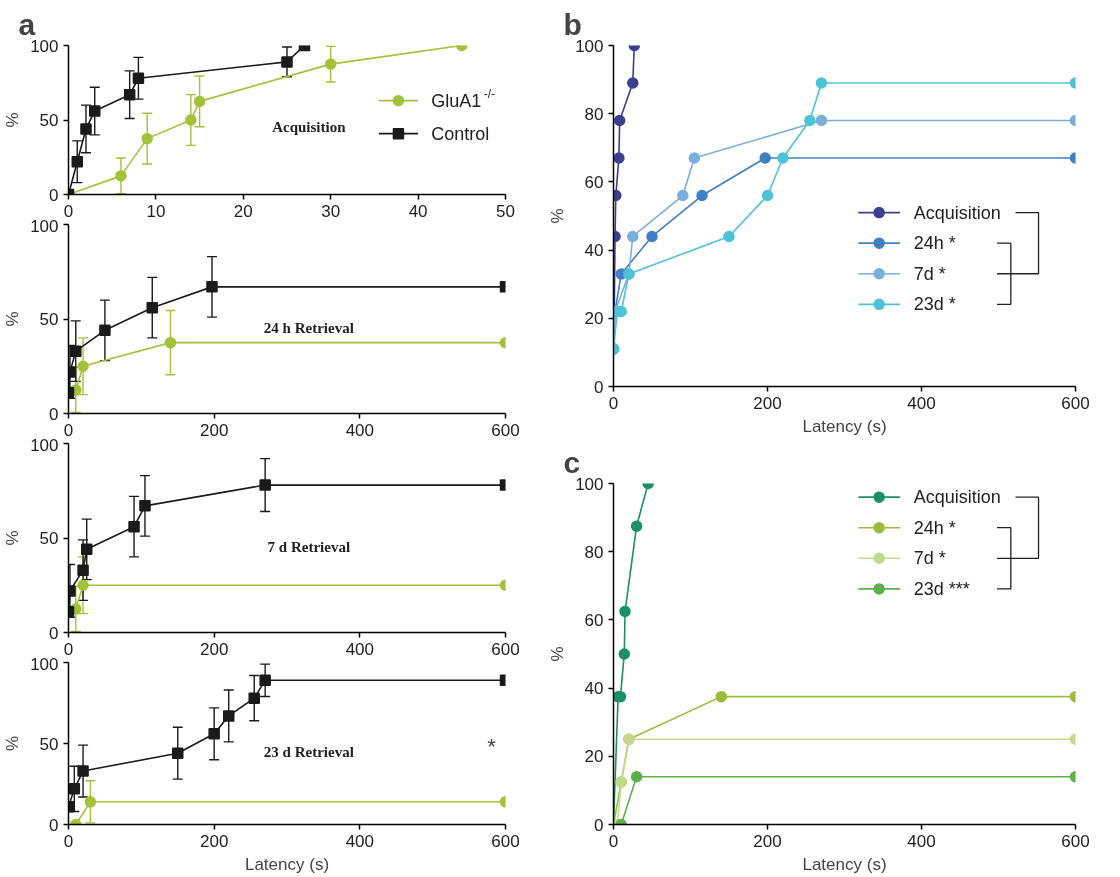  Describe the element at coordinates (492, 747) in the screenshot. I see `annotation: *` at that location.